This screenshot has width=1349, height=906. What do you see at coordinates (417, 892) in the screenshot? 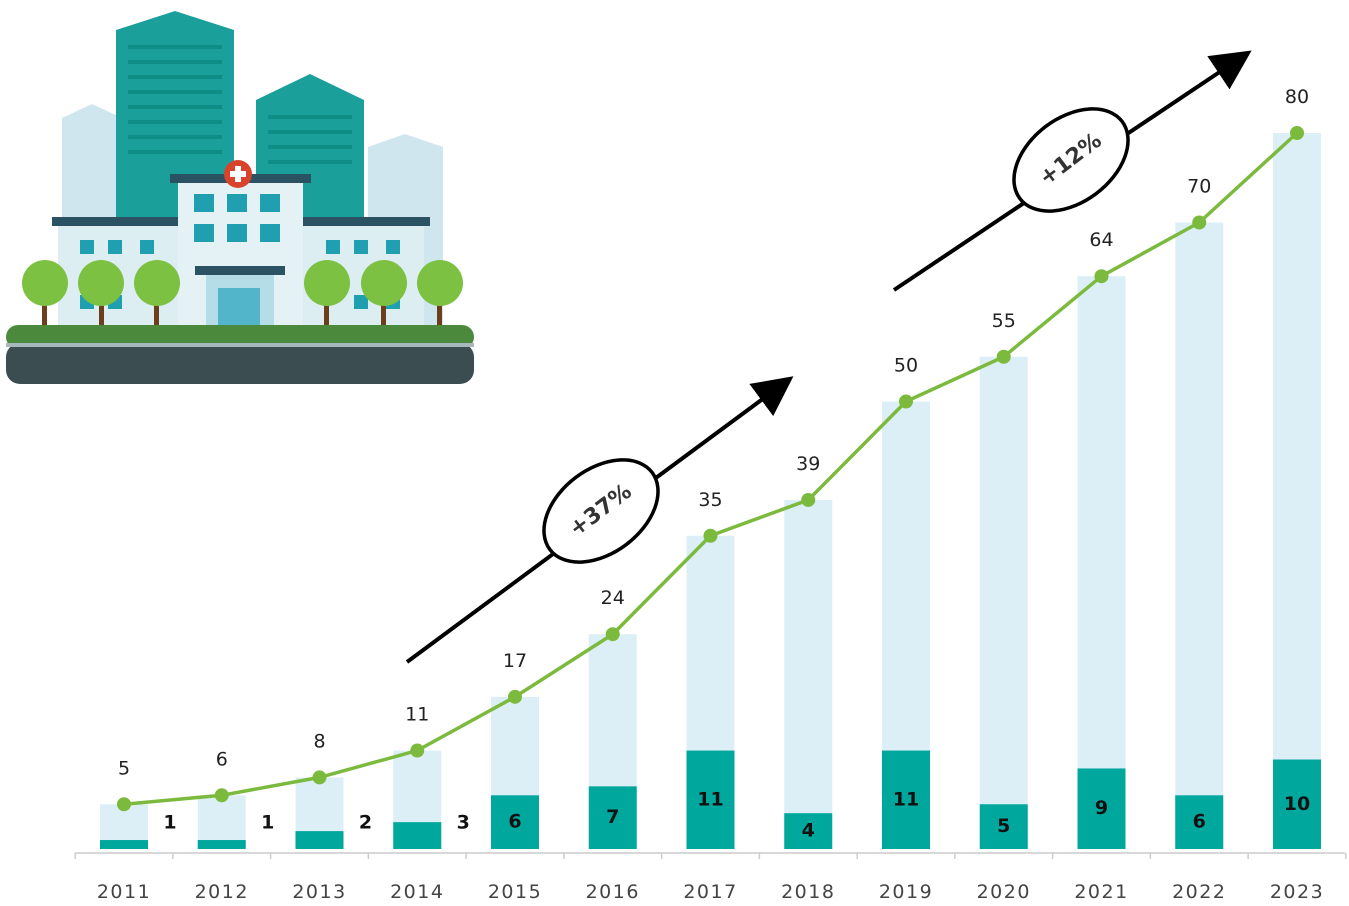
I see `x-tick-label: 2014` at bounding box center [417, 892].